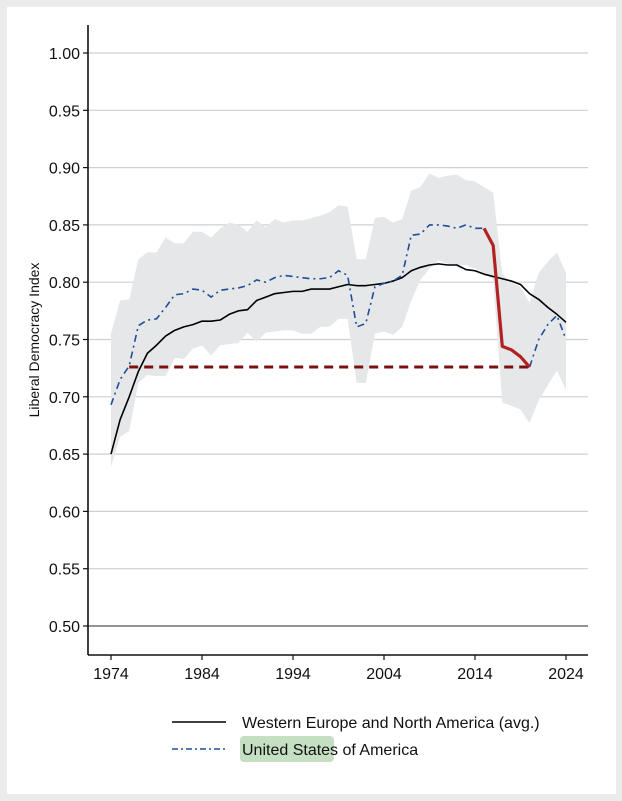  I want to click on x-tick-label: 2024, so click(566, 674).